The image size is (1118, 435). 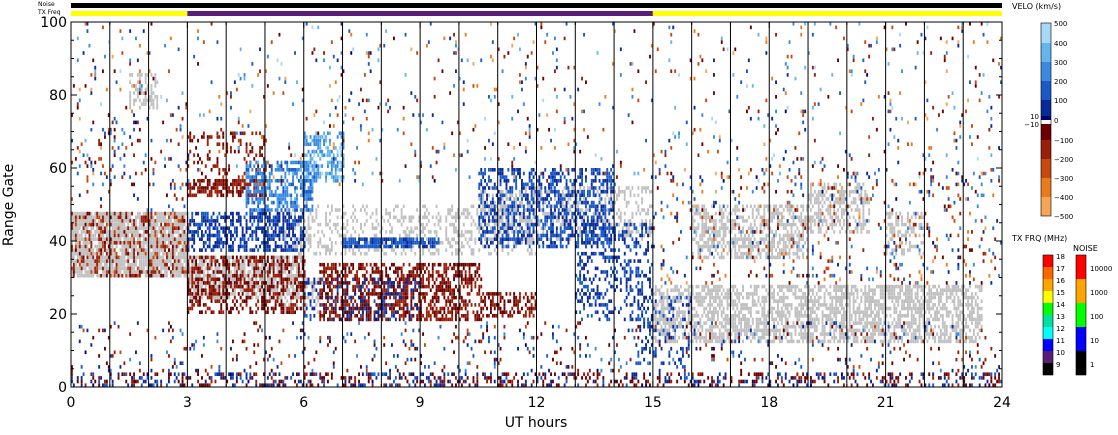 I want to click on txfreq-segment, so click(x=129, y=13).